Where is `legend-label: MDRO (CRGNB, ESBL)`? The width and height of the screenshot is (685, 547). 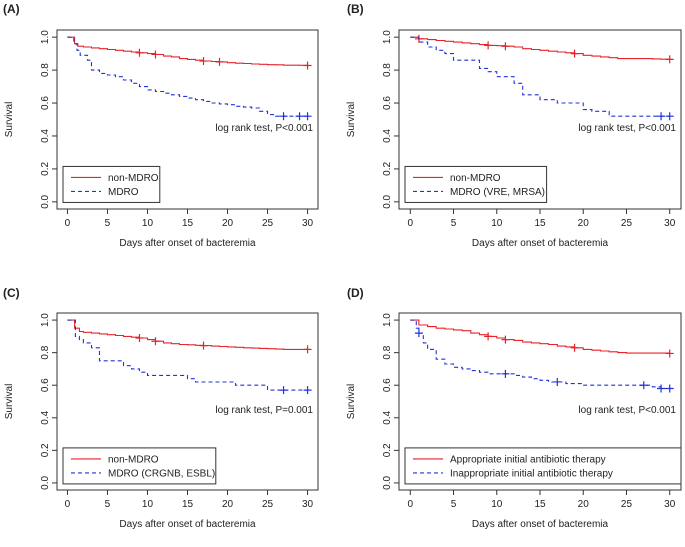 legend-label: MDRO (CRGNB, ESBL) is located at coordinates (161, 473).